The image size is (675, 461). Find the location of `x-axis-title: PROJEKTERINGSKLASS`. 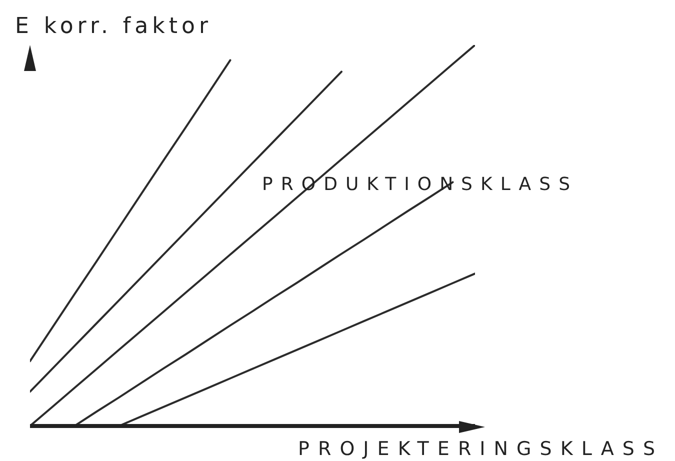

x-axis-title: PROJEKTERINGSKLASS is located at coordinates (476, 449).